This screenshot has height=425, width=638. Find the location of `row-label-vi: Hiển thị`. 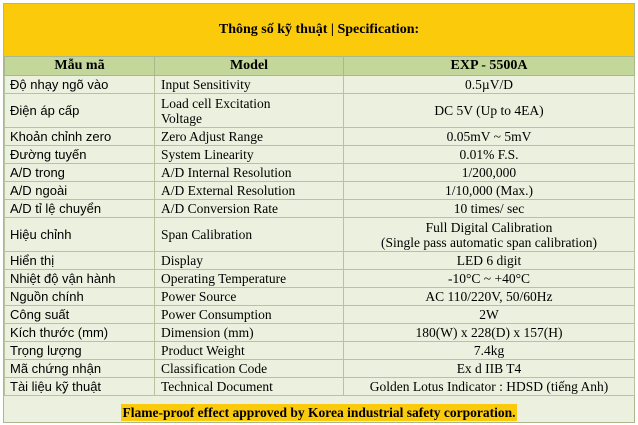

row-label-vi: Hiển thị is located at coordinates (79, 260).